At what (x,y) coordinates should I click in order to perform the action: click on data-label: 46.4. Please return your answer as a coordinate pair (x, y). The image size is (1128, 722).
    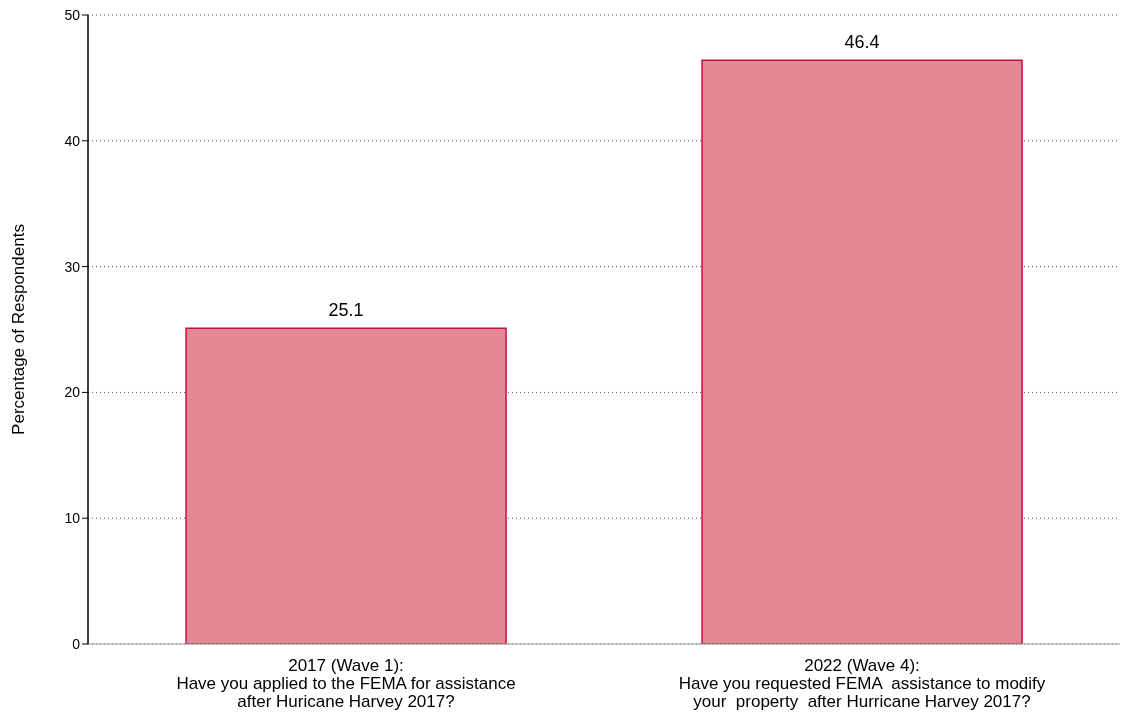
    Looking at the image, I should click on (862, 42).